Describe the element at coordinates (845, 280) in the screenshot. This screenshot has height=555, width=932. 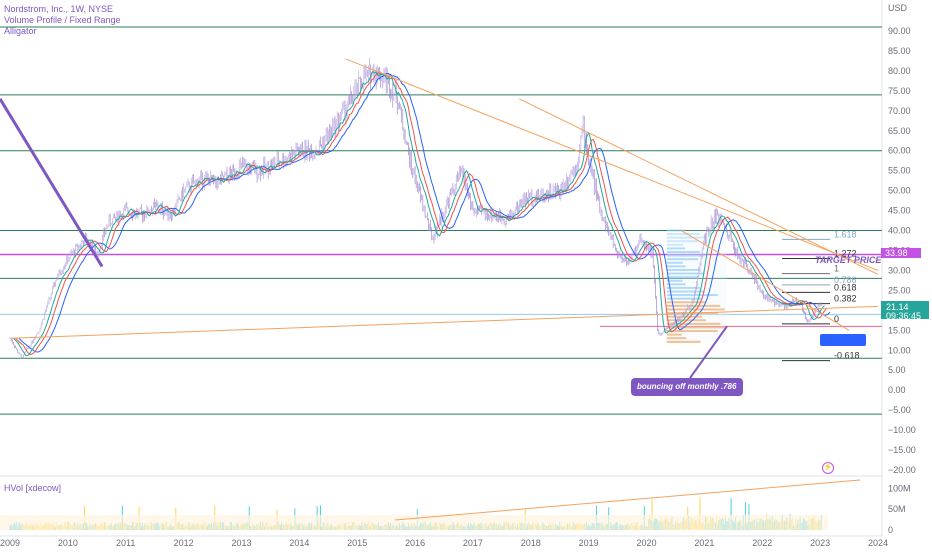
I see `fib-label: 0.786` at that location.